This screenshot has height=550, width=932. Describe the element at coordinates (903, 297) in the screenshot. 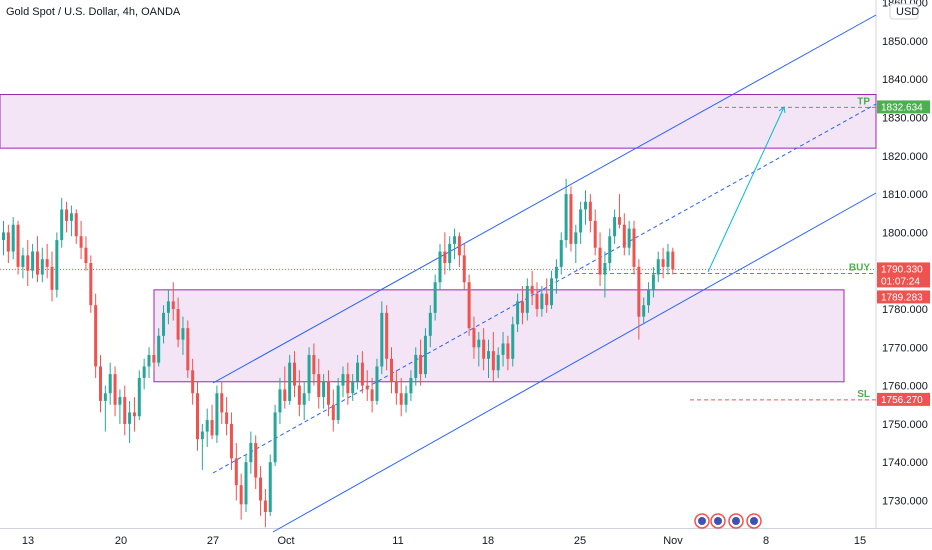

I see `price-tag: 1789.283` at that location.